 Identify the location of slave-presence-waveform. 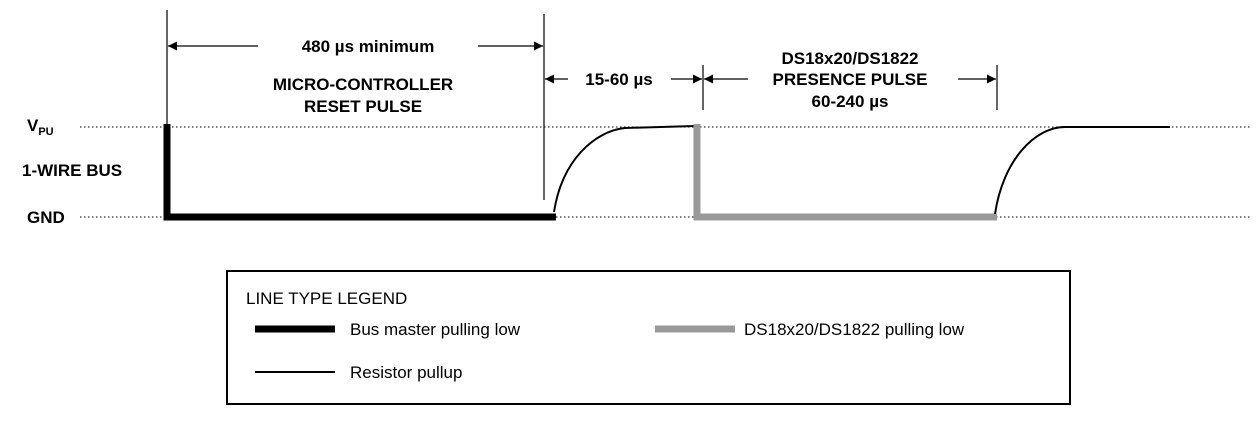
(845, 172).